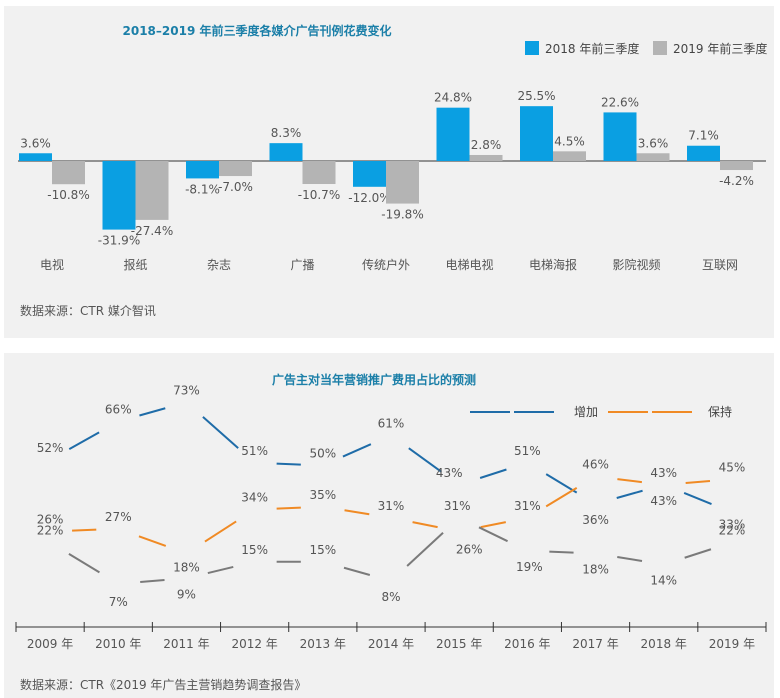  I want to click on point-label-2-5: 8%, so click(390, 597).